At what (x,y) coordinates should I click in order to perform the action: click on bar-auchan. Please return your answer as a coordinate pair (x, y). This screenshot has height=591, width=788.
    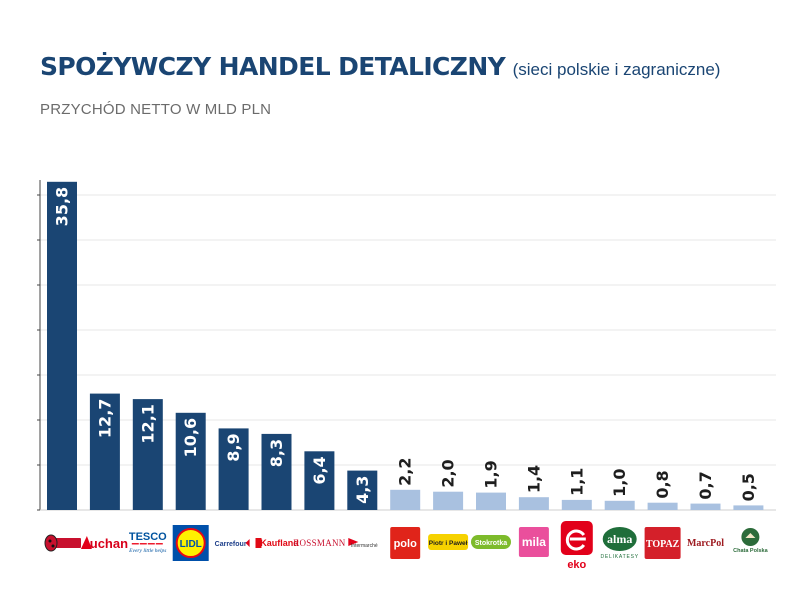
    Looking at the image, I should click on (104, 451).